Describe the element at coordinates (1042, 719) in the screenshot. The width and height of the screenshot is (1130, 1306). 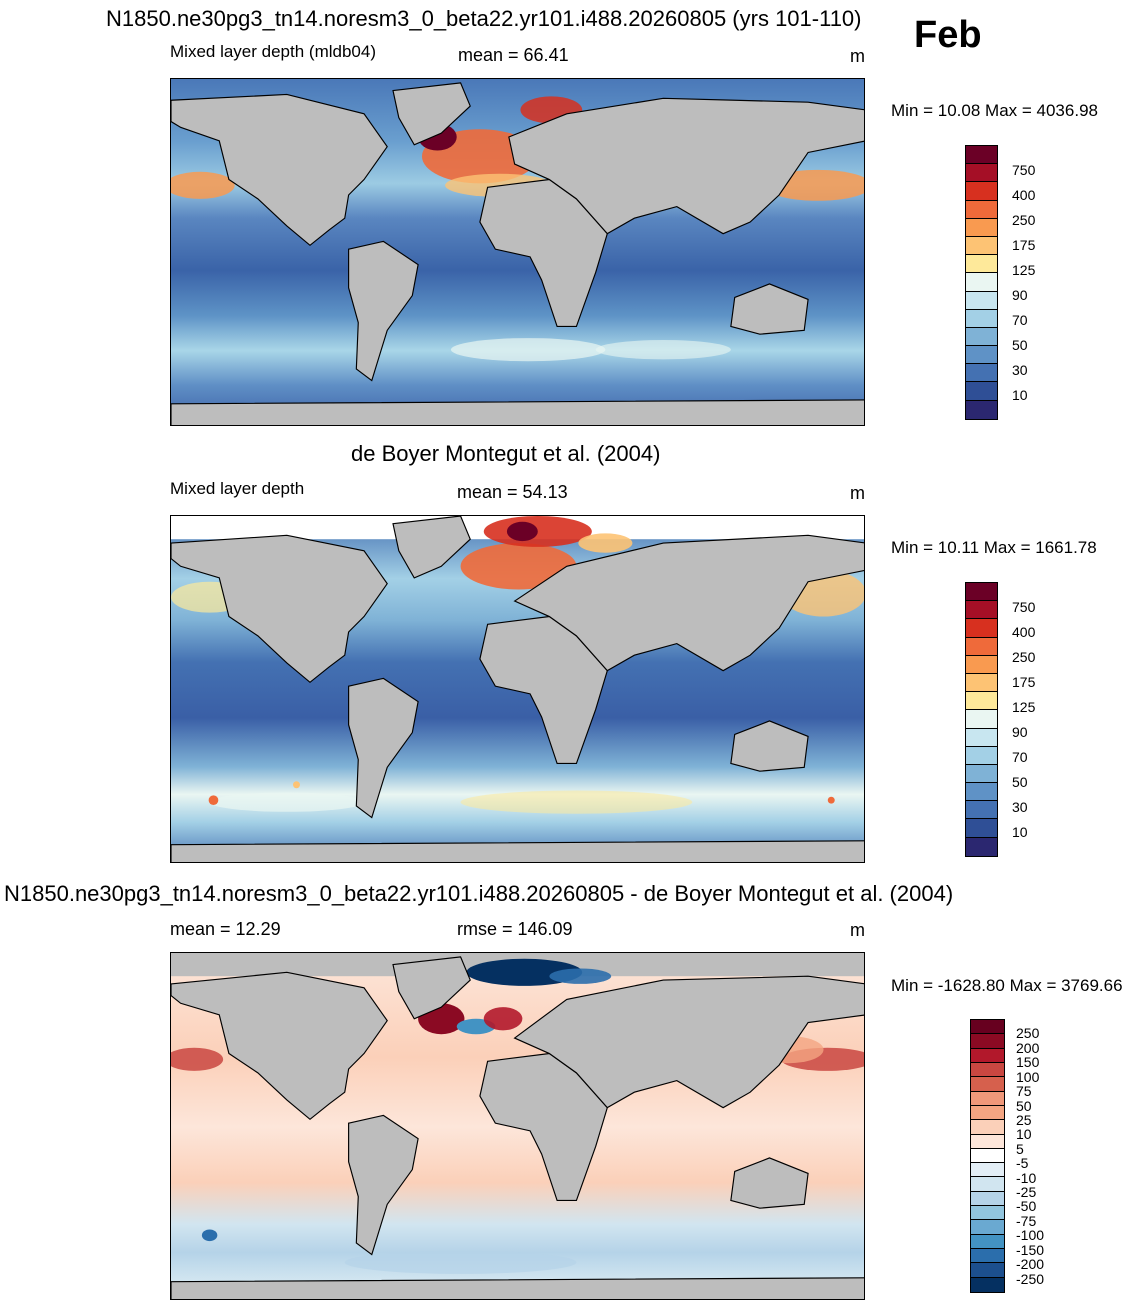
I see `panel2-colorbar-labels: 750 400 250 175 125 90 70 50 30 10` at that location.